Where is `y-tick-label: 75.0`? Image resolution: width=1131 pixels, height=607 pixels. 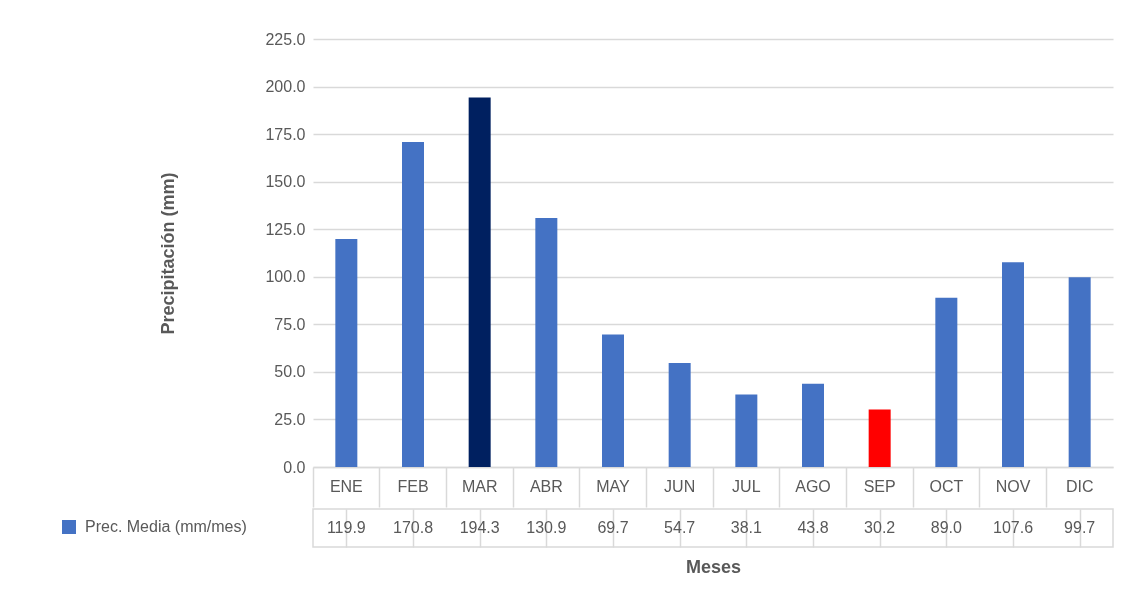
y-tick-label: 75.0 is located at coordinates (290, 324).